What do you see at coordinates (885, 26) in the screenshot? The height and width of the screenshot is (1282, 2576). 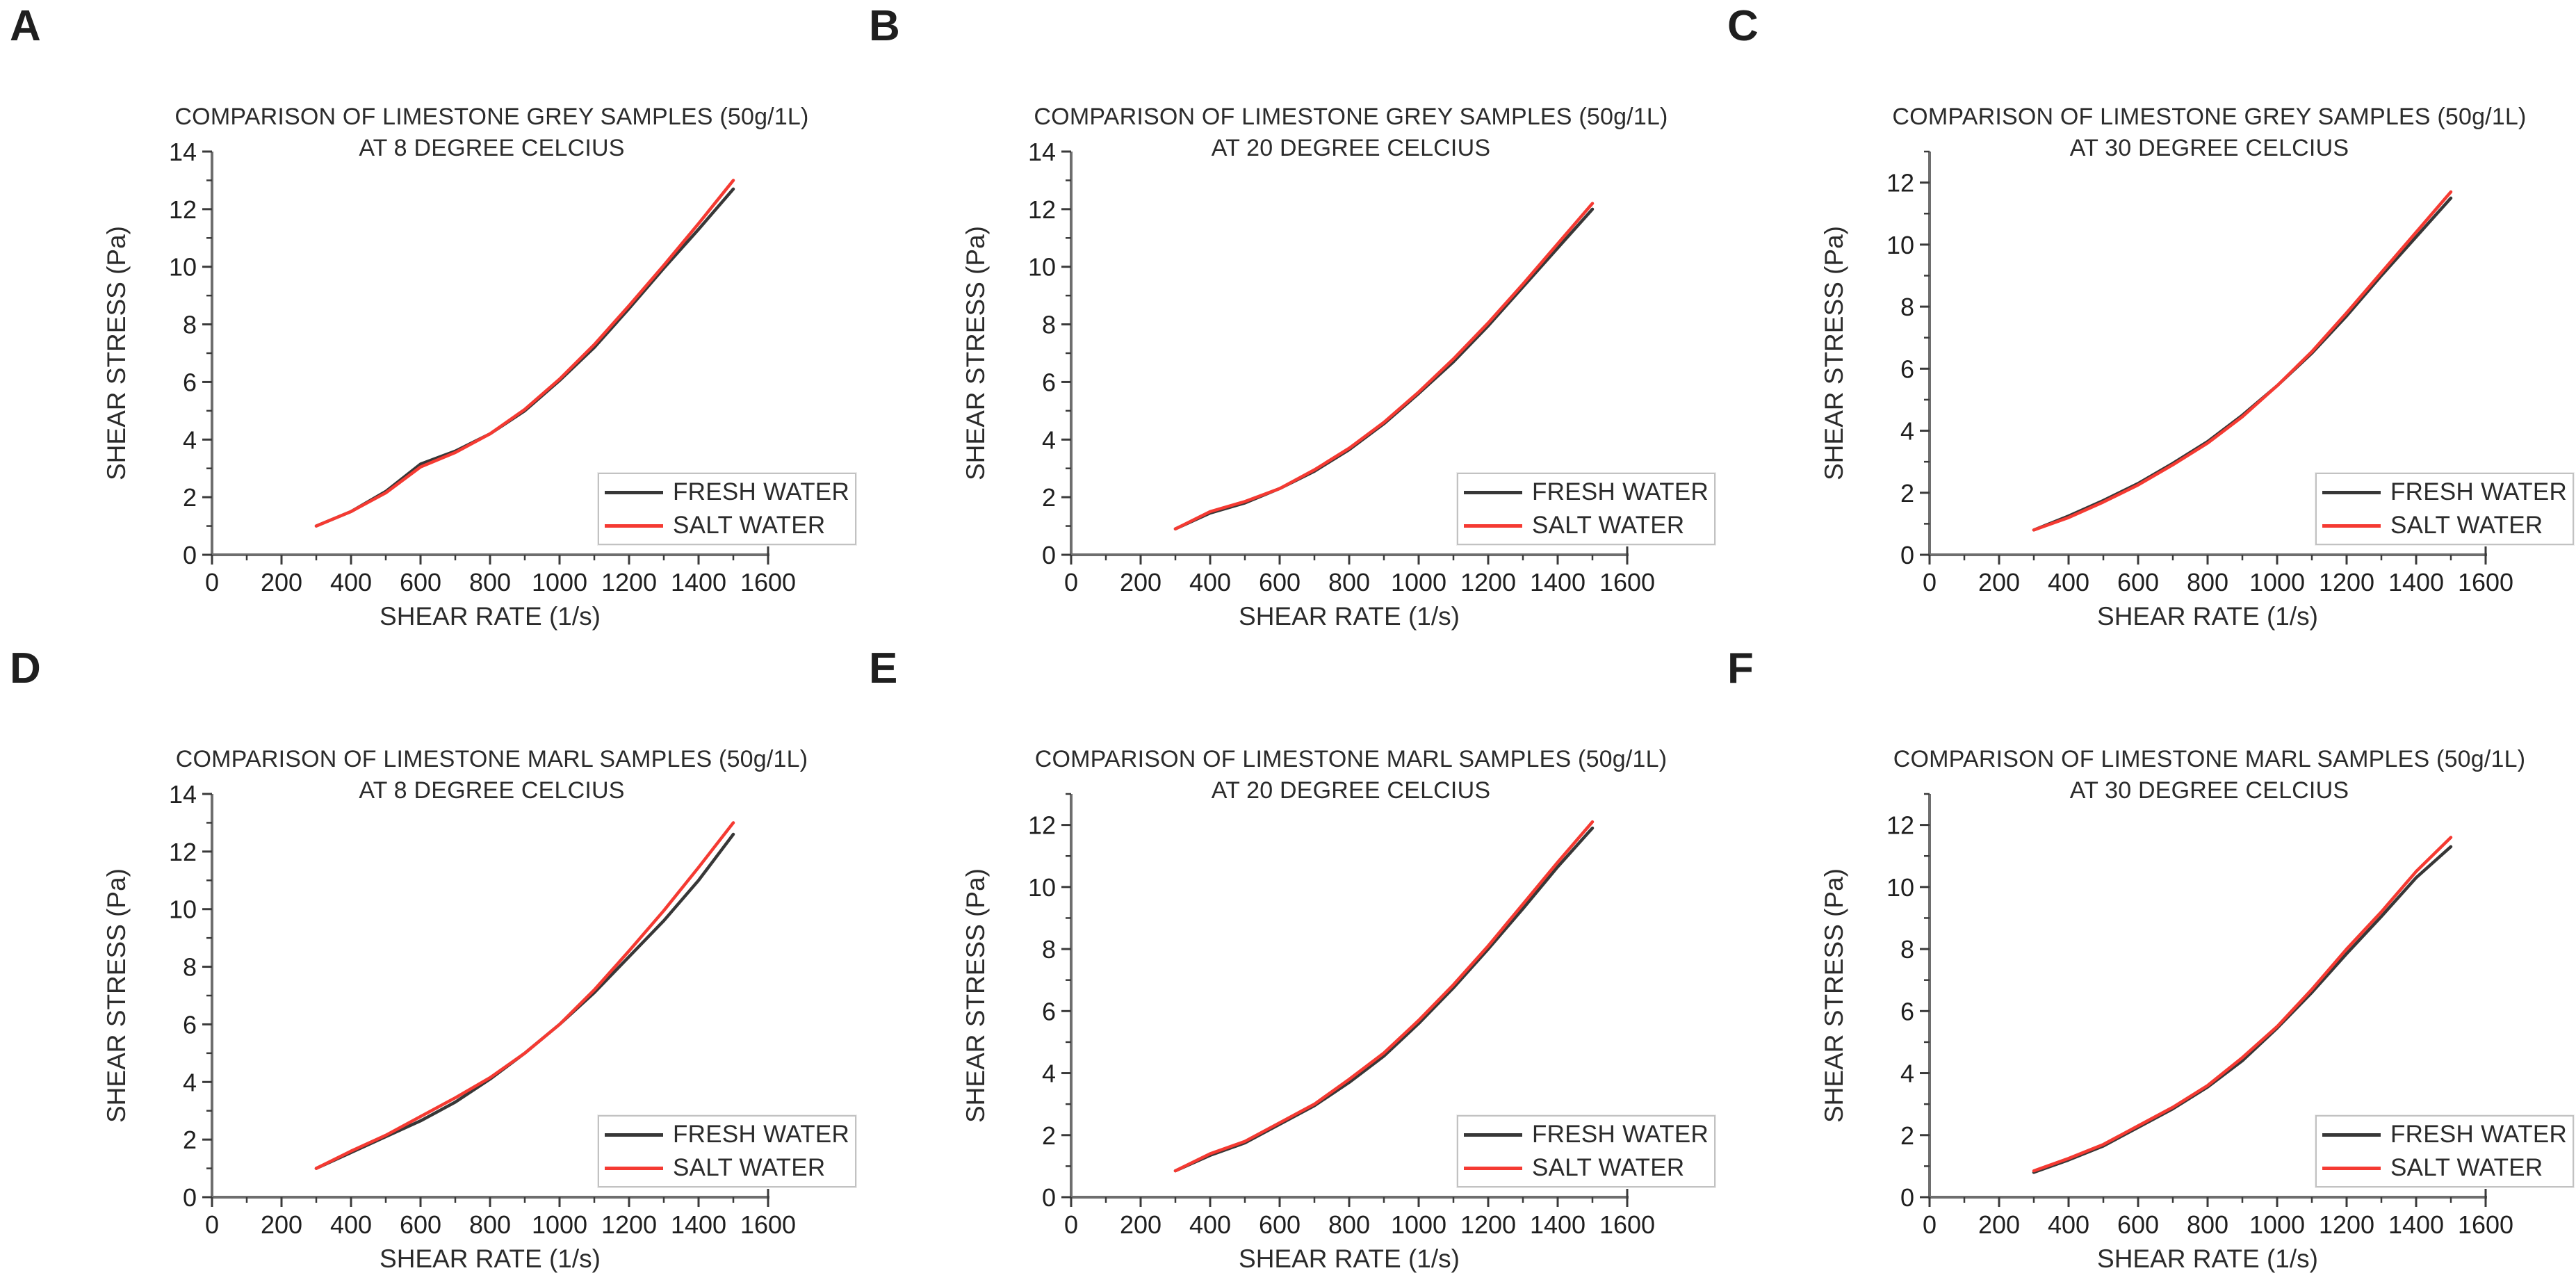 I see `panel-letter: B` at bounding box center [885, 26].